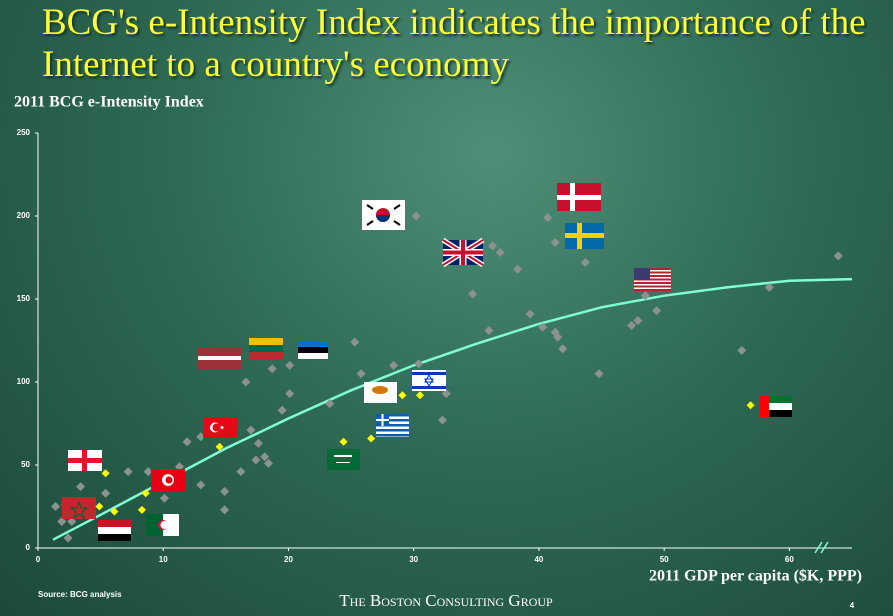  I want to click on flag-georgia, so click(85, 460).